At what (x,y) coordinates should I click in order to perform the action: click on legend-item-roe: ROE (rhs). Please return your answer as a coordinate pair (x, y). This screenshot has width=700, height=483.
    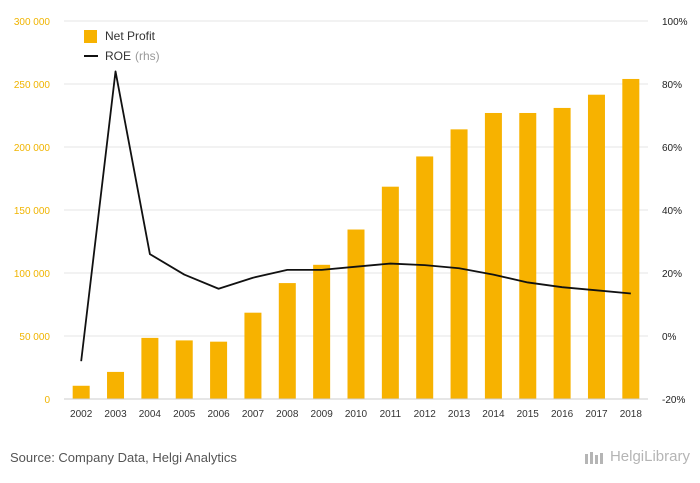
    Looking at the image, I should click on (122, 56).